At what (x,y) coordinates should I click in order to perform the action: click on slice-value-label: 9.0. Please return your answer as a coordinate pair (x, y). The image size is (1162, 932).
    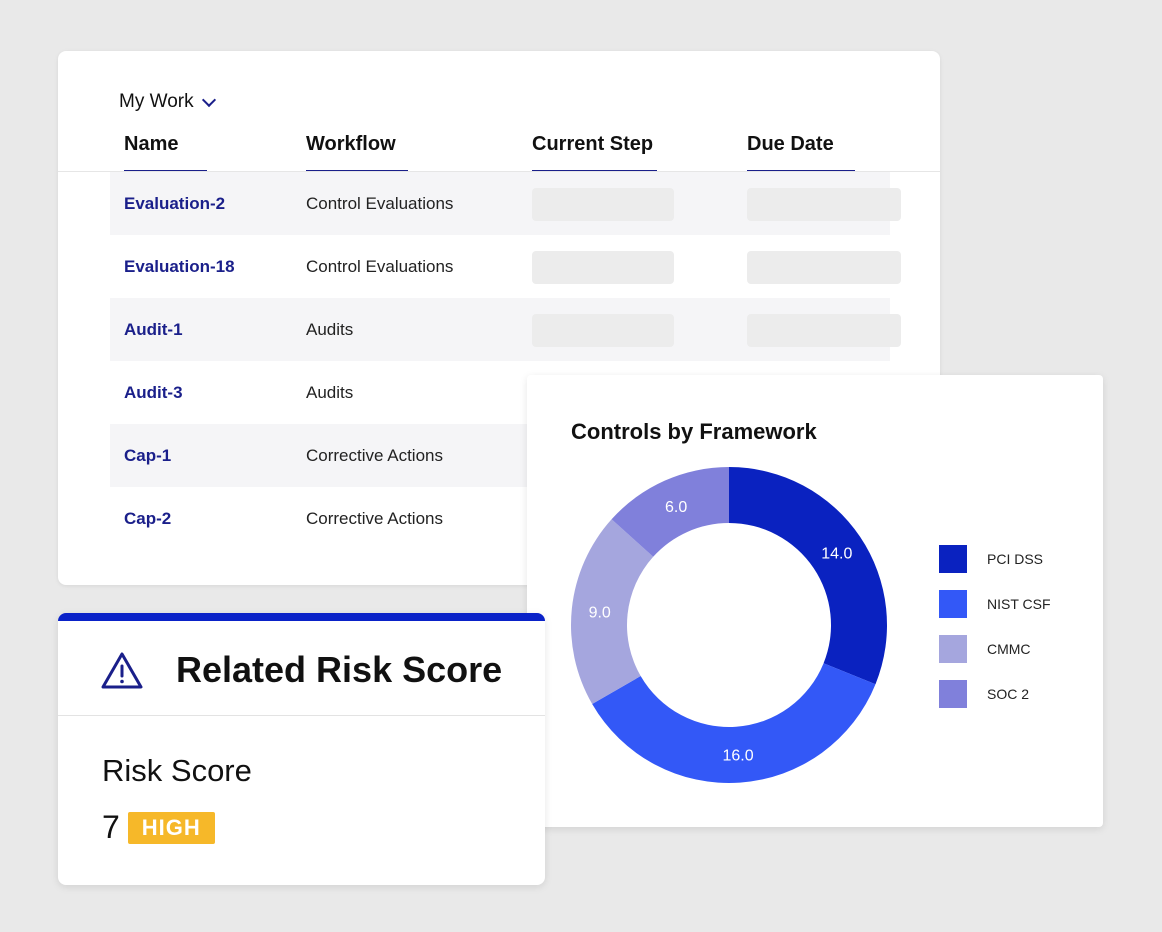
    Looking at the image, I should click on (600, 612).